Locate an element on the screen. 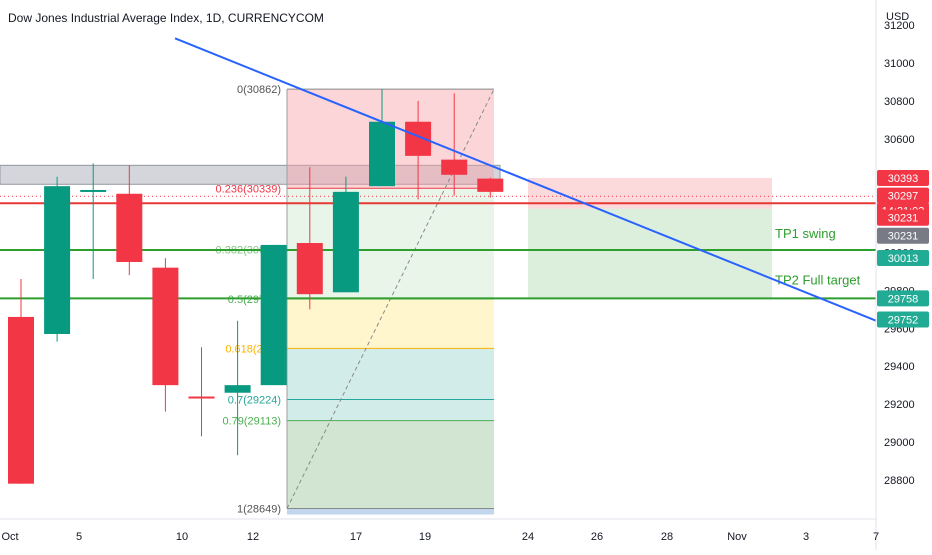  currency-label: USD is located at coordinates (897, 17).